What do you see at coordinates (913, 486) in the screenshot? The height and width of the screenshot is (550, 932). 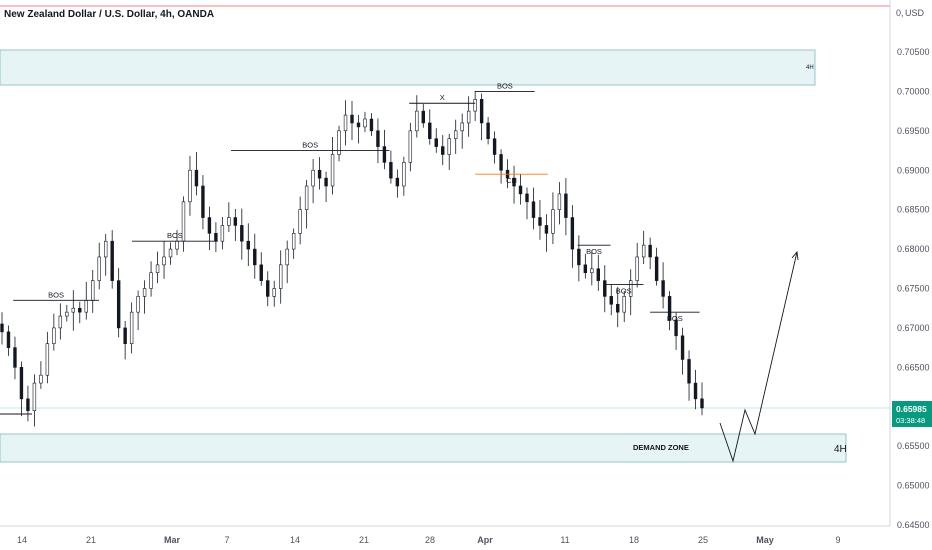 I see `y-tick-label: 0.65000` at bounding box center [913, 486].